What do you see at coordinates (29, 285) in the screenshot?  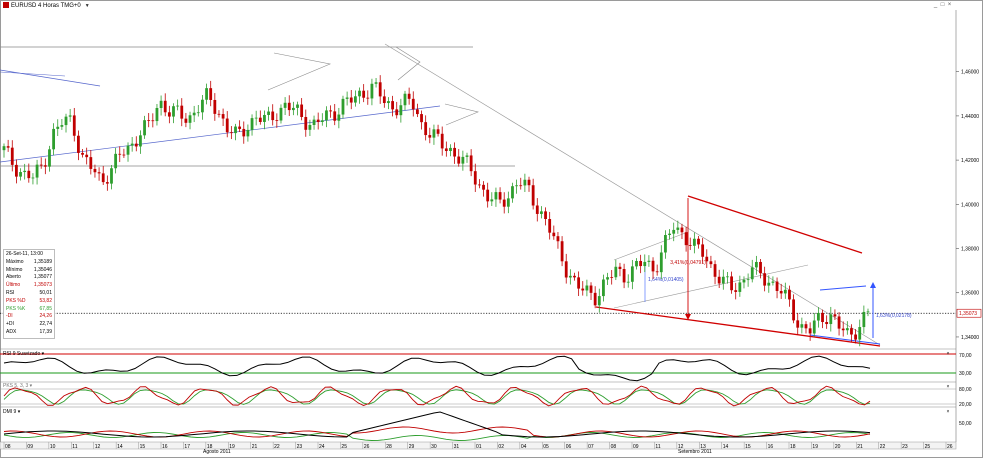 I see `info-row-last: Último 1,35073` at bounding box center [29, 285].